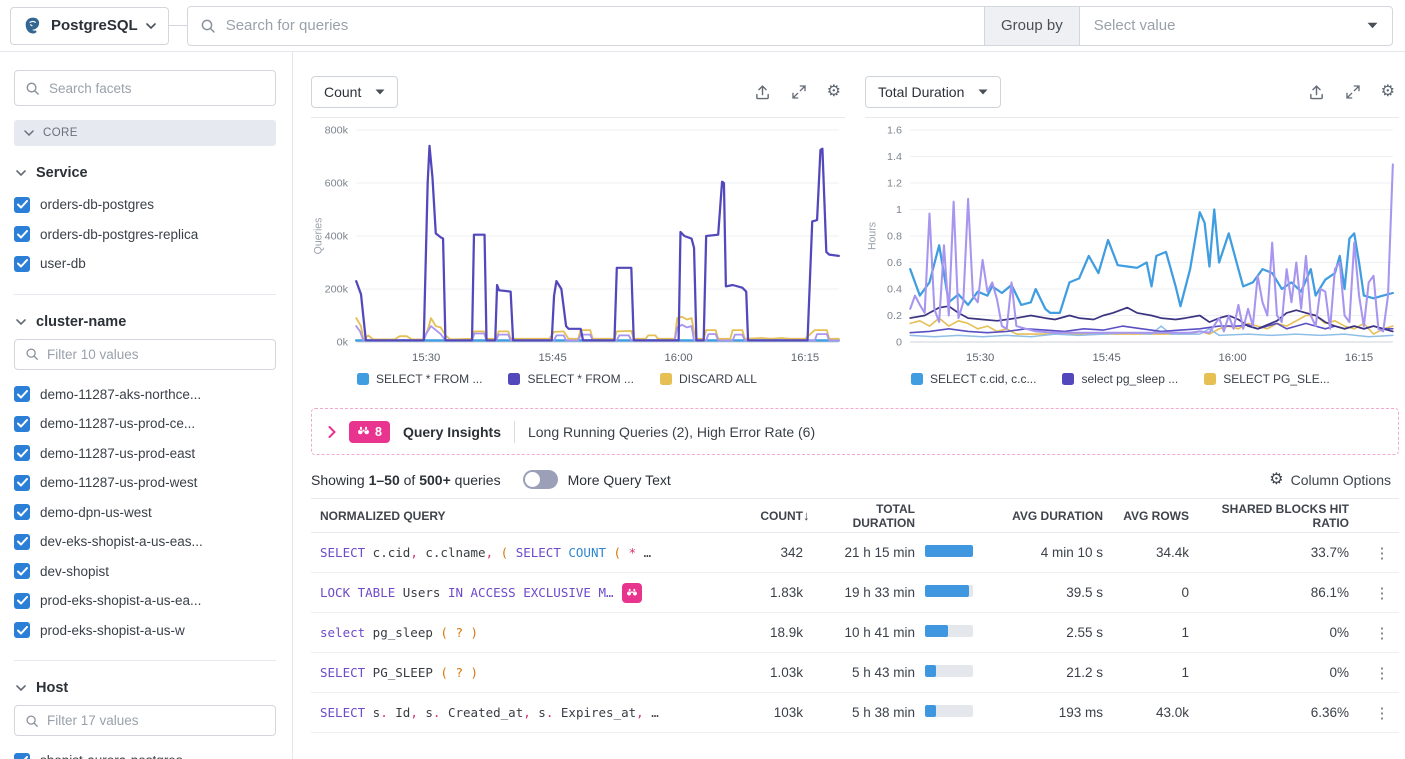  I want to click on count-metric-select: Count, so click(355, 92).